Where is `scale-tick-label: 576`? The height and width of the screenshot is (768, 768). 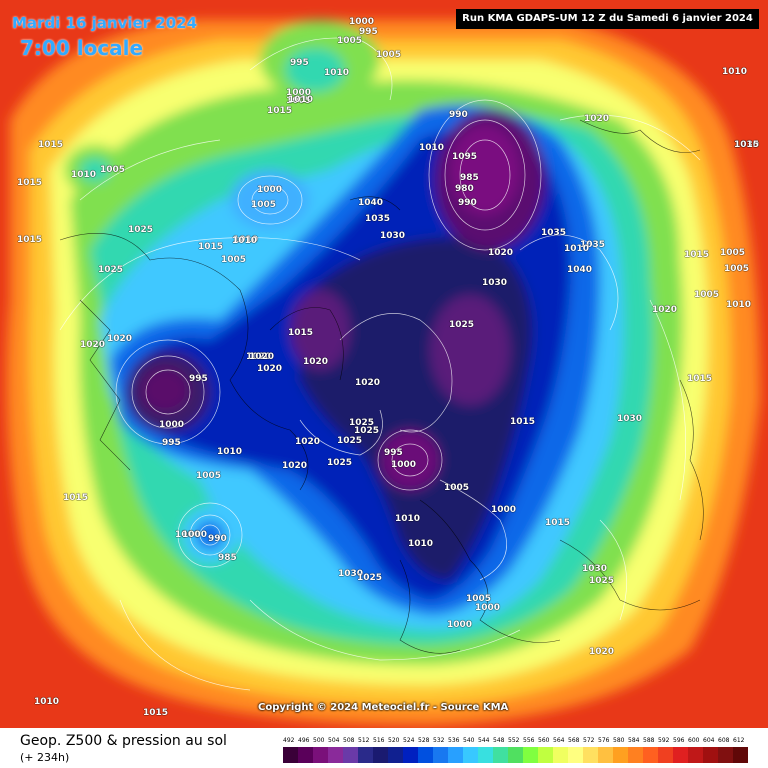
scale-tick-label: 576 is located at coordinates (604, 740).